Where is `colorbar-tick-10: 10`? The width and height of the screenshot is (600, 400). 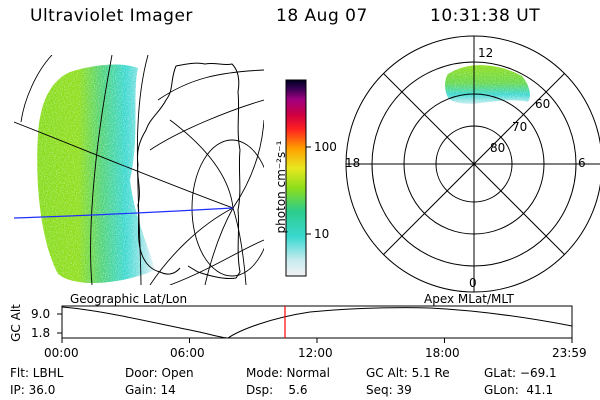
colorbar-tick-10: 10 is located at coordinates (322, 234).